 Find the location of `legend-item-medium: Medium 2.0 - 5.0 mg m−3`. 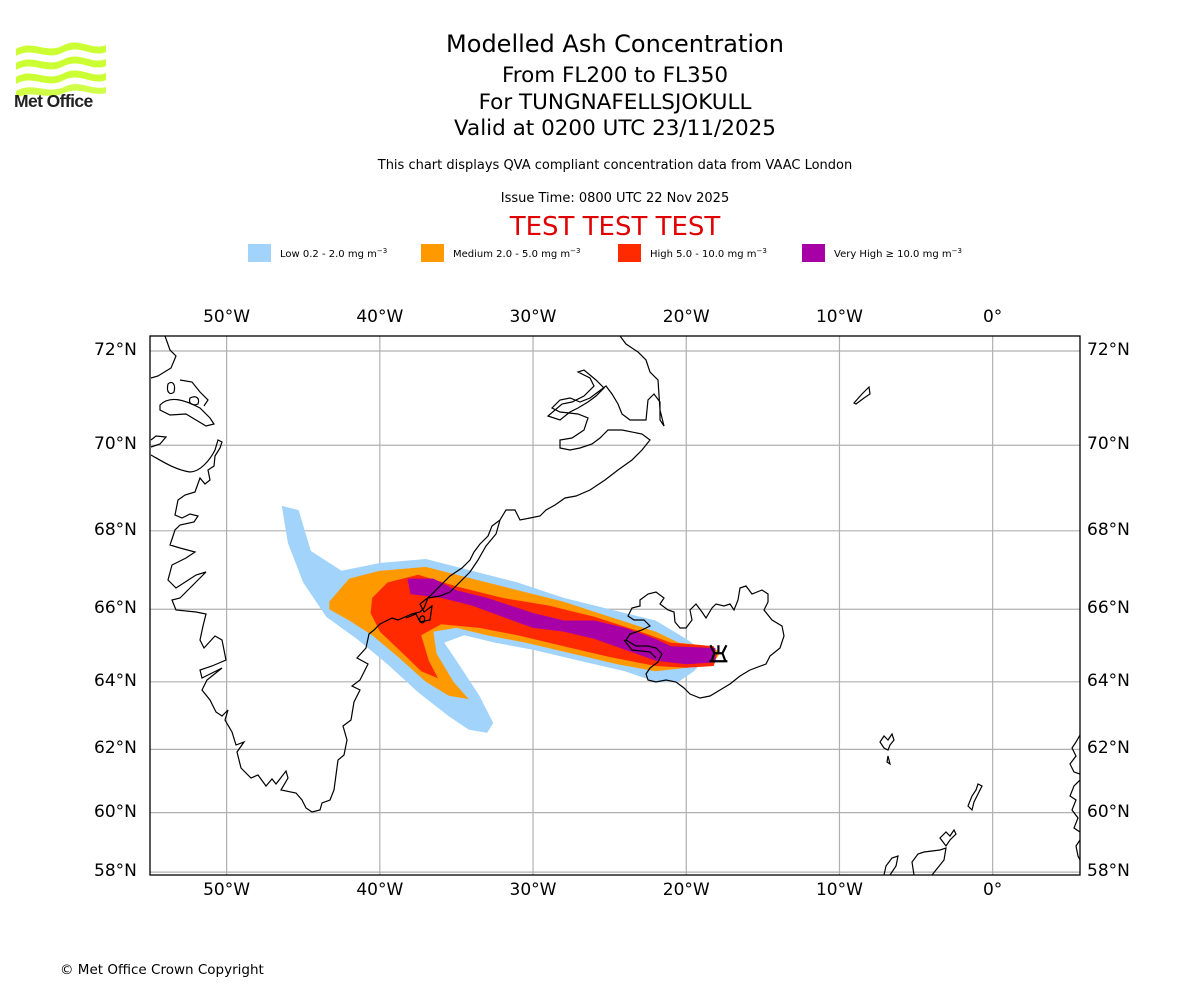

legend-item-medium: Medium 2.0 - 5.0 mg m−3 is located at coordinates (500, 253).